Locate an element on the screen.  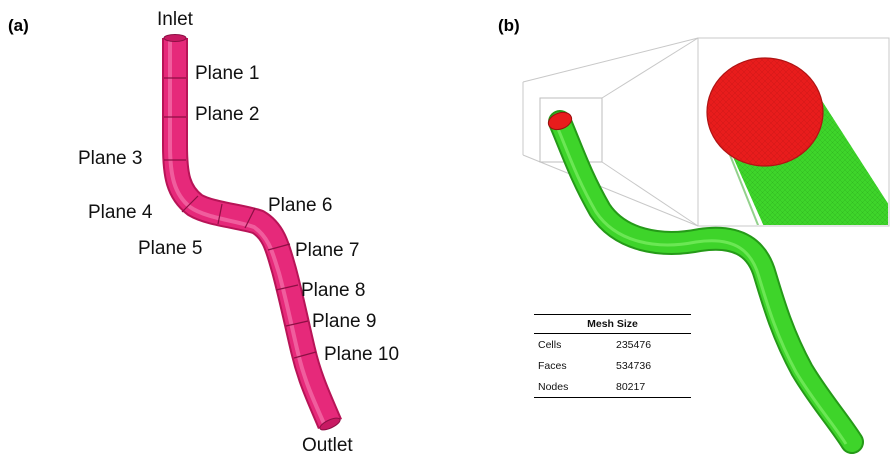
plane-10-marker is located at coordinates (305, 355).